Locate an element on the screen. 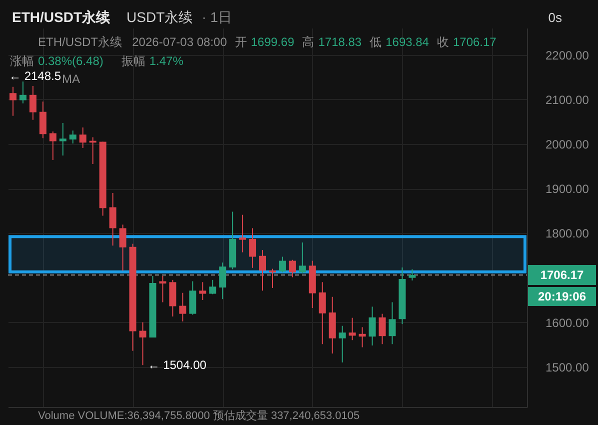  annotation: 高 is located at coordinates (308, 42).